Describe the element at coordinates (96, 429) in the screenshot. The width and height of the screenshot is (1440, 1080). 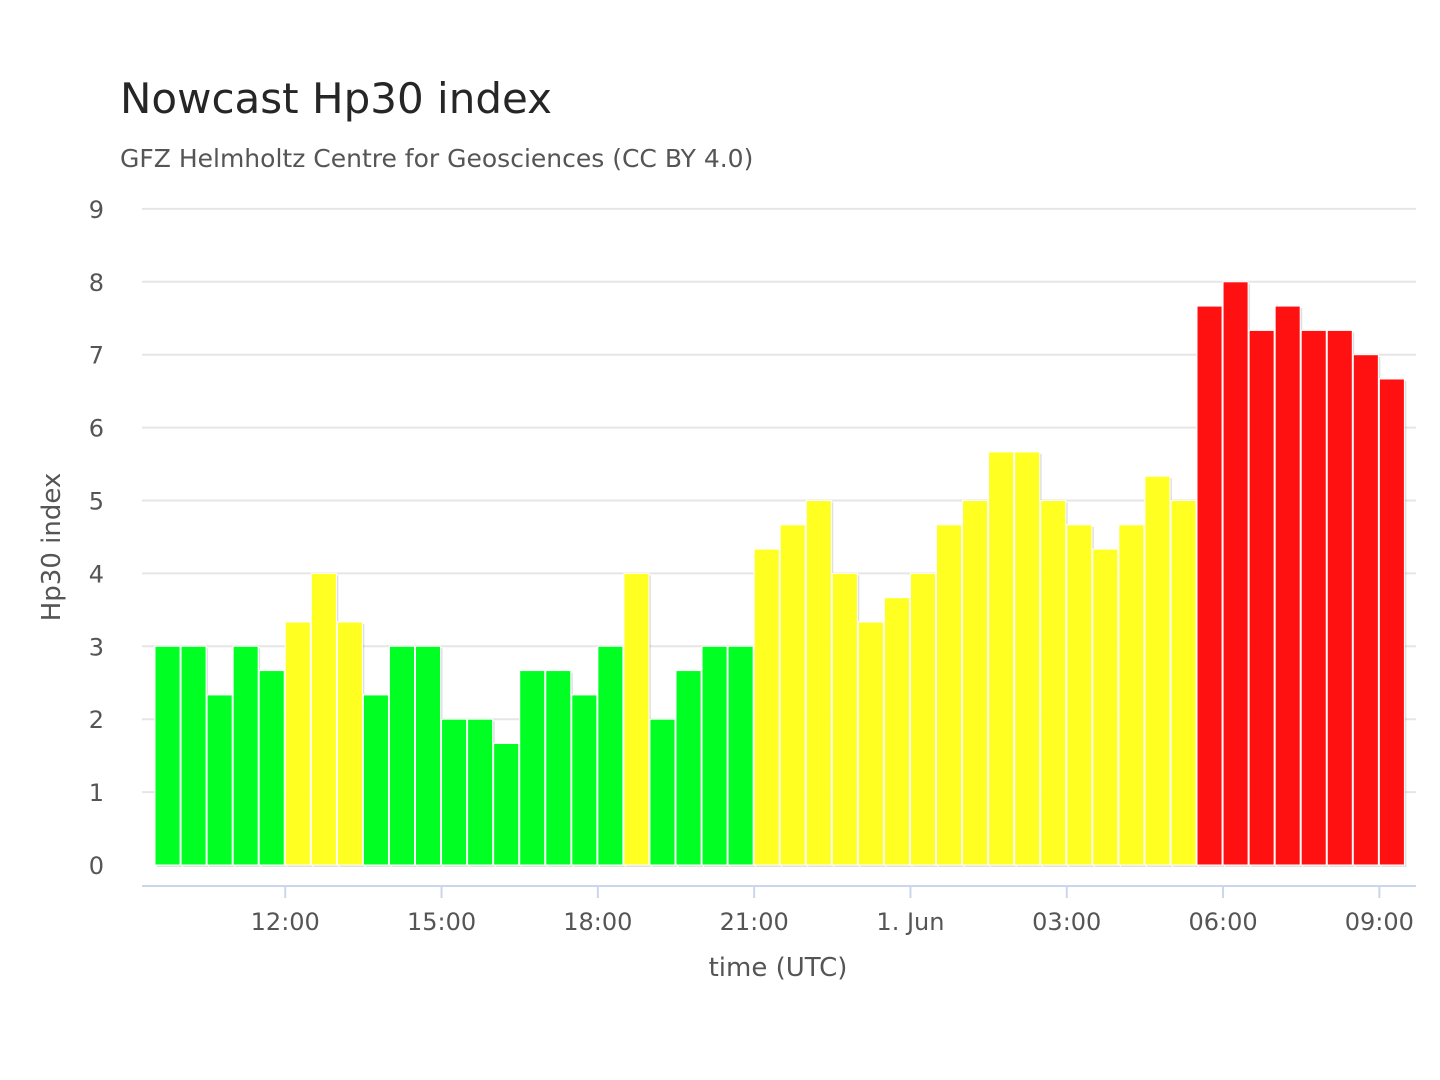
I see `y-tick-label: 6` at that location.